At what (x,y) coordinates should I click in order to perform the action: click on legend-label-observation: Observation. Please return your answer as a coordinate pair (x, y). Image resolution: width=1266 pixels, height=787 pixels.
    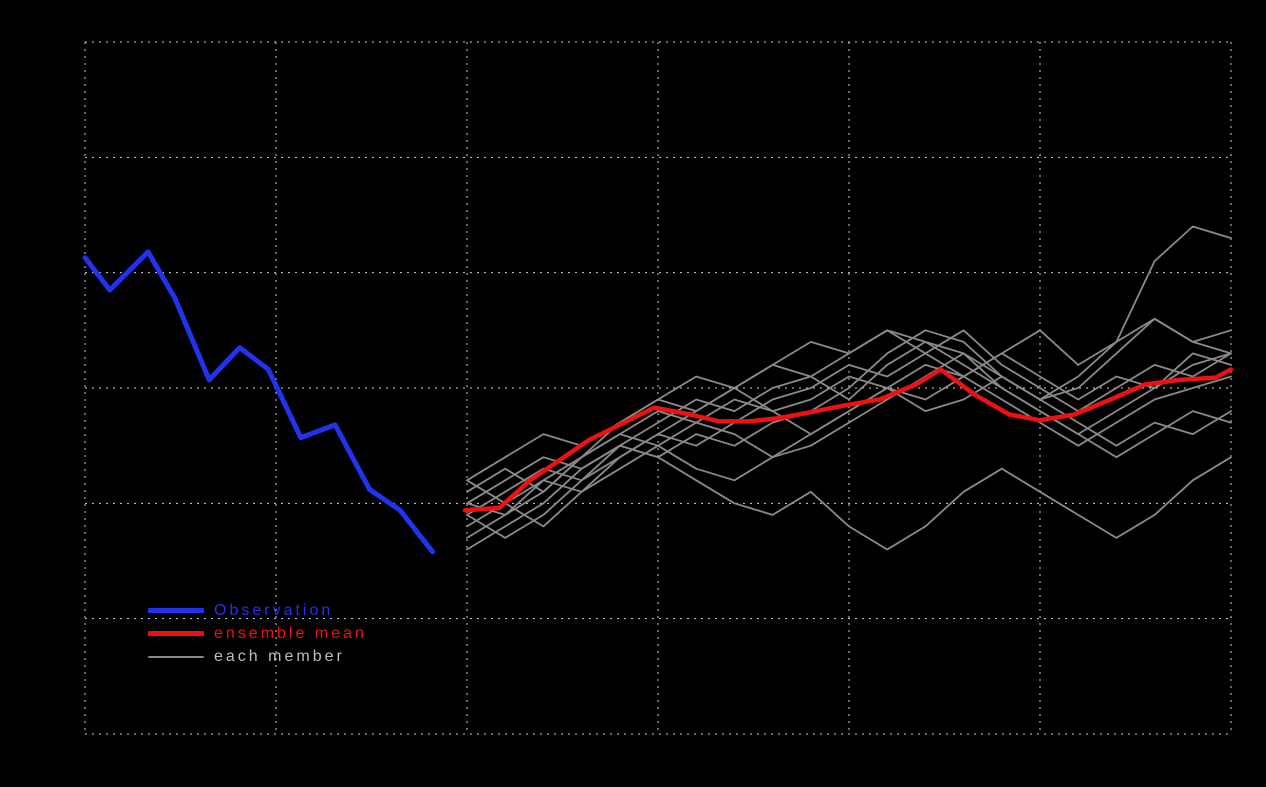
    Looking at the image, I should click on (274, 610).